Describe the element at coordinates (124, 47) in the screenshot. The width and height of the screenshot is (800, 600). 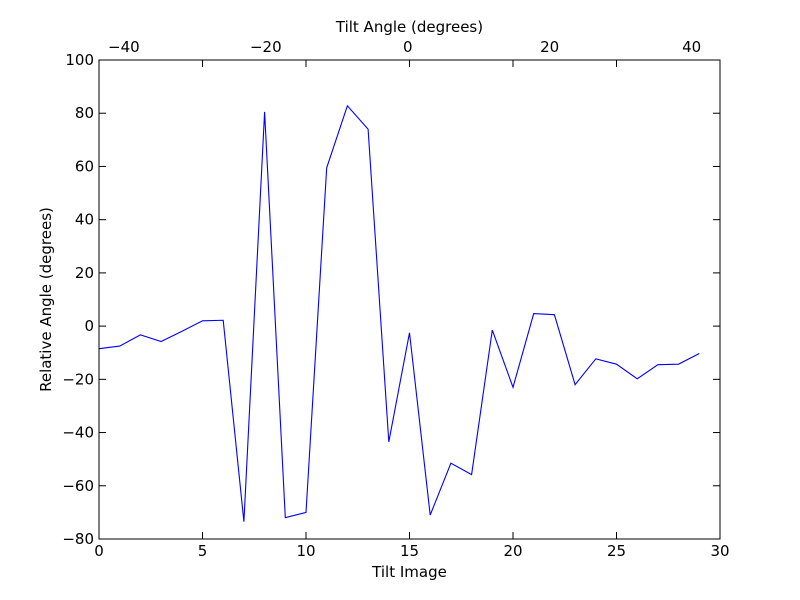
I see `top-x-tick-label: −40` at that location.